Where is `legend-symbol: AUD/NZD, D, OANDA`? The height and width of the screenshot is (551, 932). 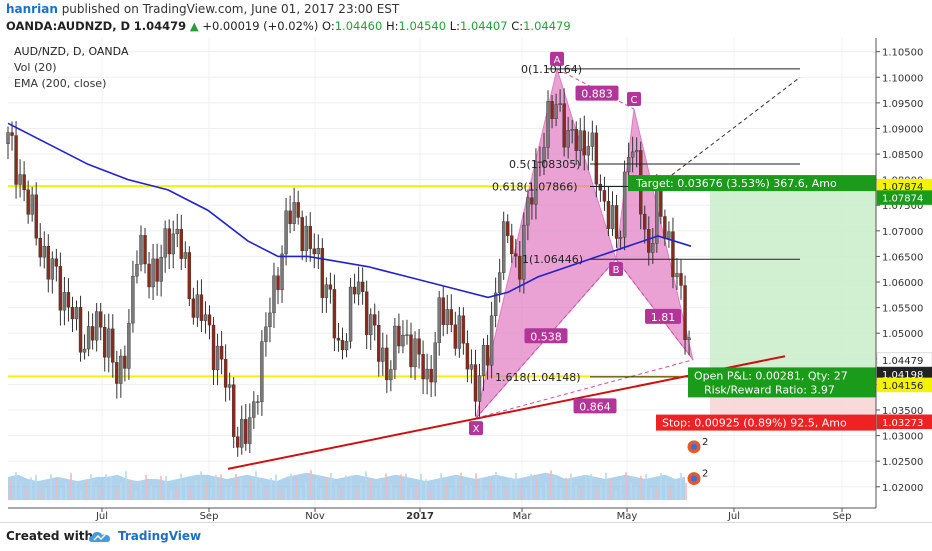 legend-symbol: AUD/NZD, D, OANDA is located at coordinates (71, 51).